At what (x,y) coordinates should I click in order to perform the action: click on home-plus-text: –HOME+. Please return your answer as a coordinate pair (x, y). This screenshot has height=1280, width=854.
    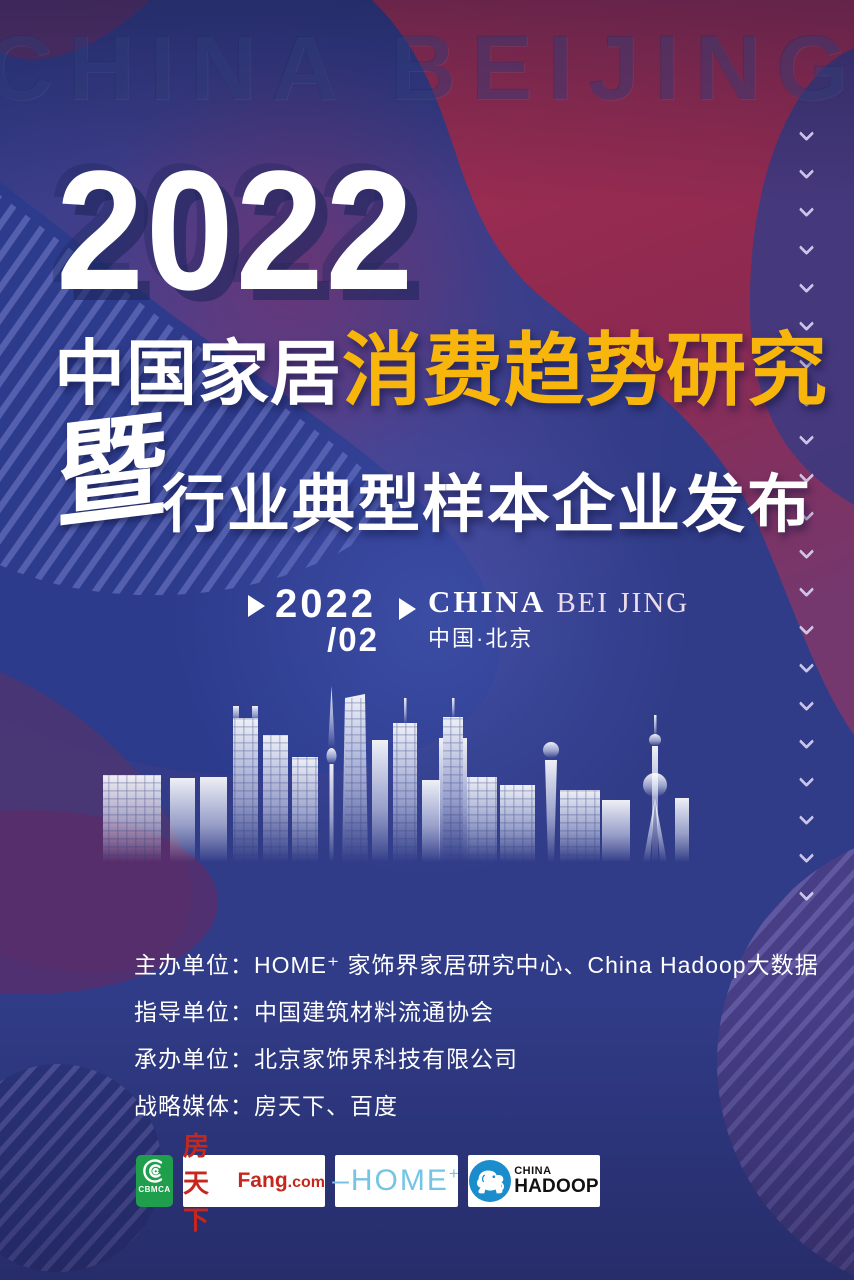
    Looking at the image, I should click on (396, 1180).